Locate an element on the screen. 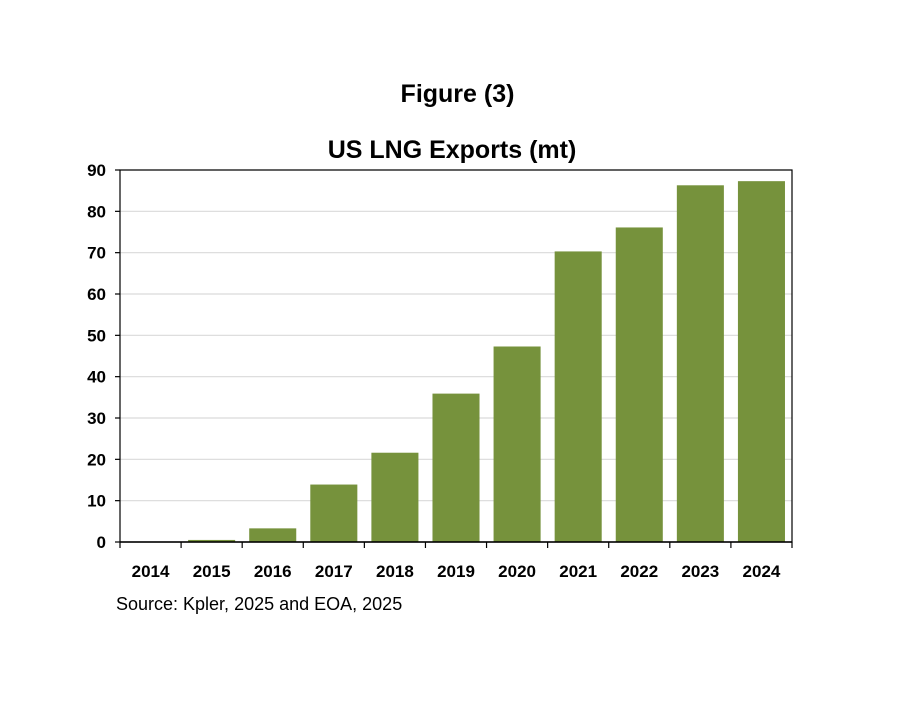  x-tick-label-2015: 2015 is located at coordinates (212, 571).